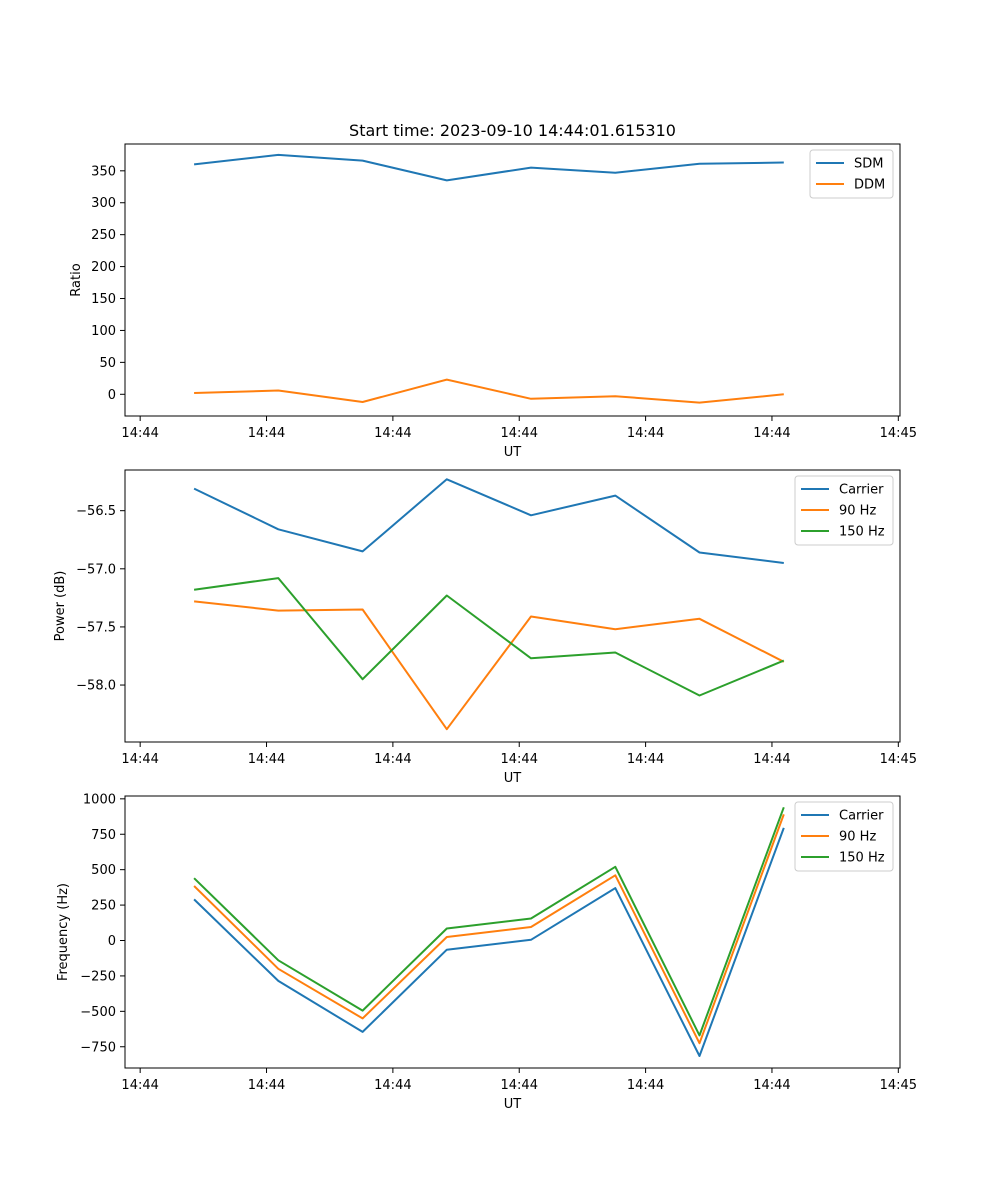 This screenshot has height=1200, width=1000. What do you see at coordinates (103, 171) in the screenshot?
I see `chart0-y-tick-label: 350` at bounding box center [103, 171].